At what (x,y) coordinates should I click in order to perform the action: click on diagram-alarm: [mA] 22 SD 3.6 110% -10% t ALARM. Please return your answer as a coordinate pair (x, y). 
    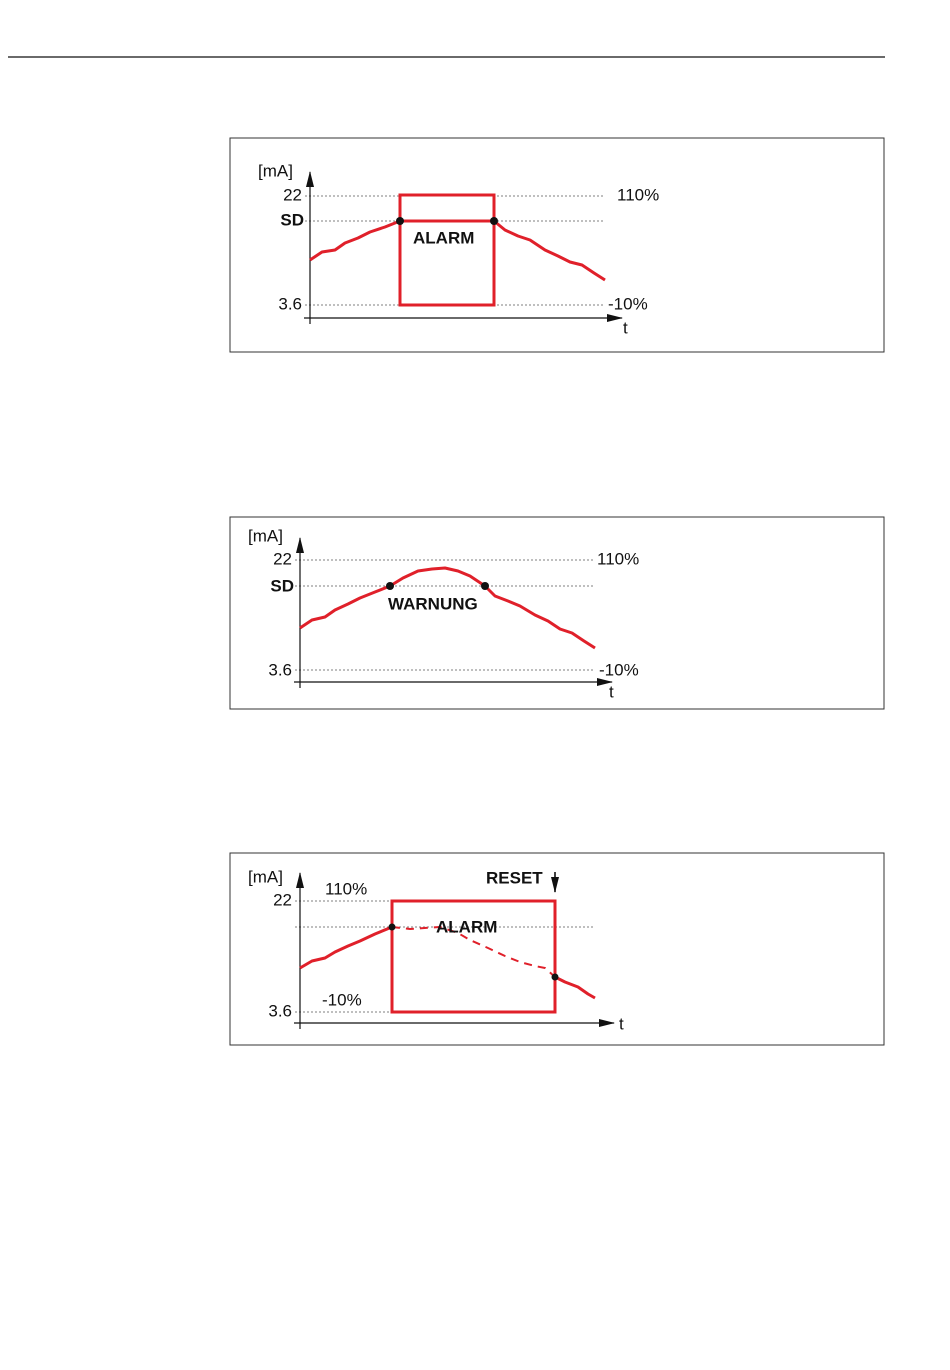
    Looking at the image, I should click on (557, 245).